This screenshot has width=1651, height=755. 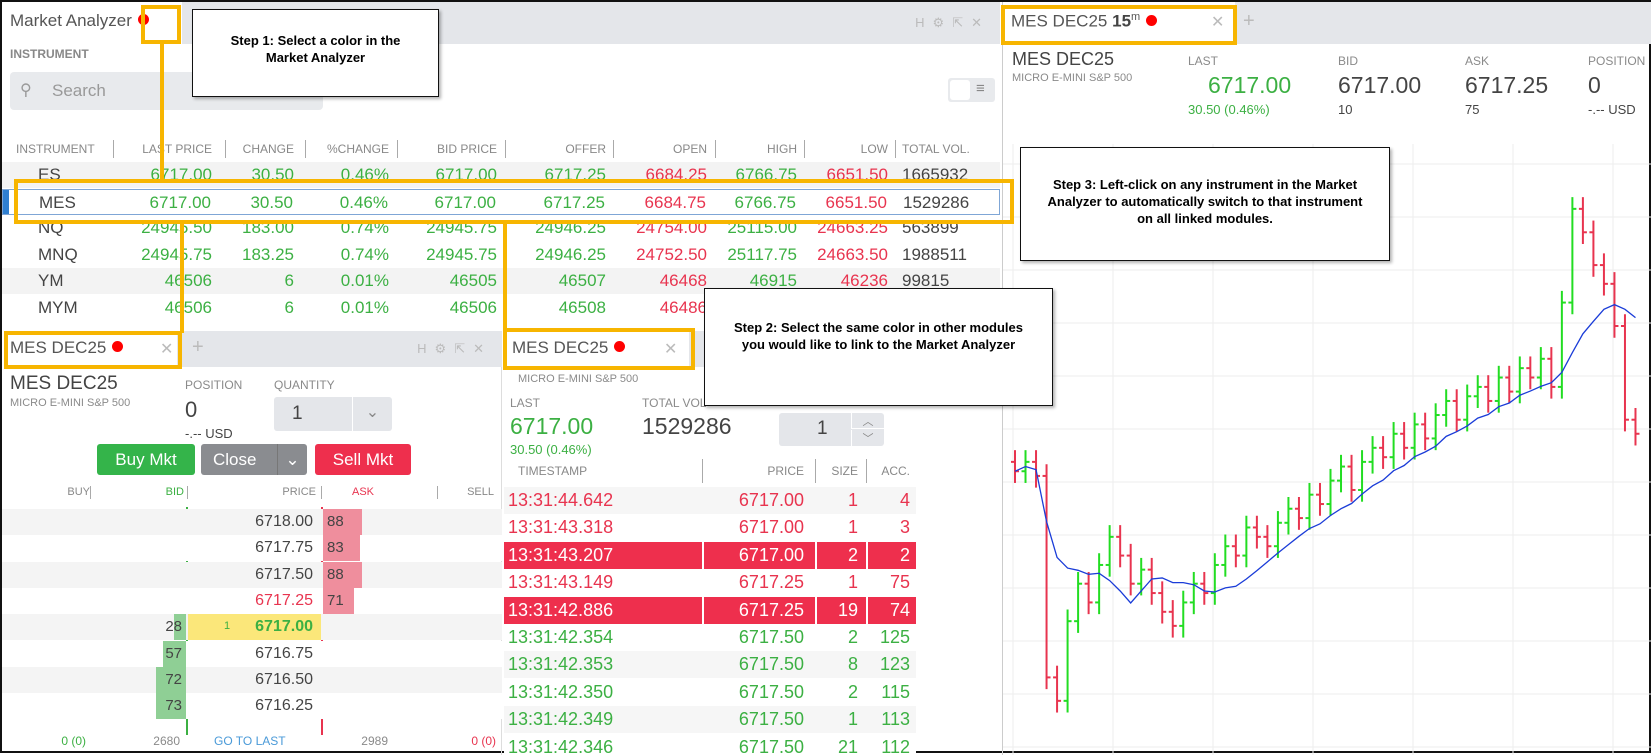 What do you see at coordinates (252, 574) in the screenshot?
I see `ladder-row: 88 6717.50` at bounding box center [252, 574].